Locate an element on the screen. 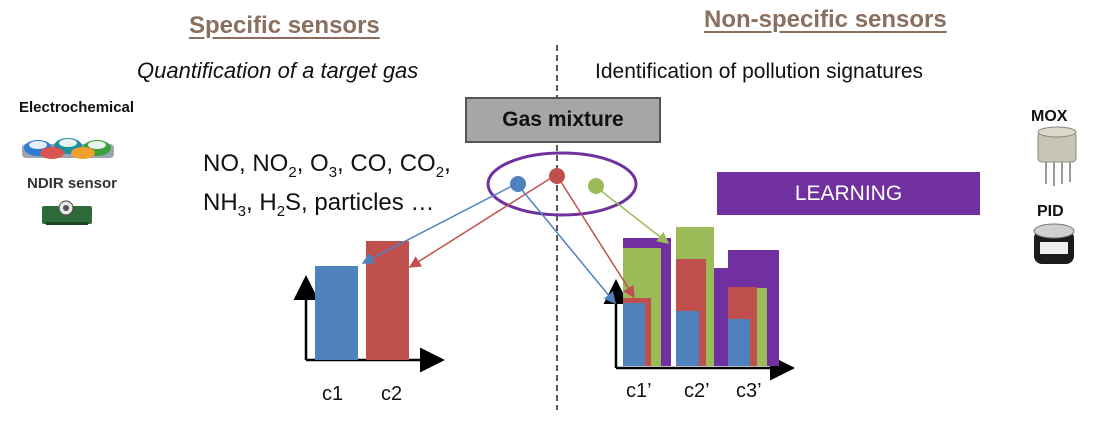 The image size is (1100, 429). electrochemical-sensors-icon is located at coordinates (68, 148).